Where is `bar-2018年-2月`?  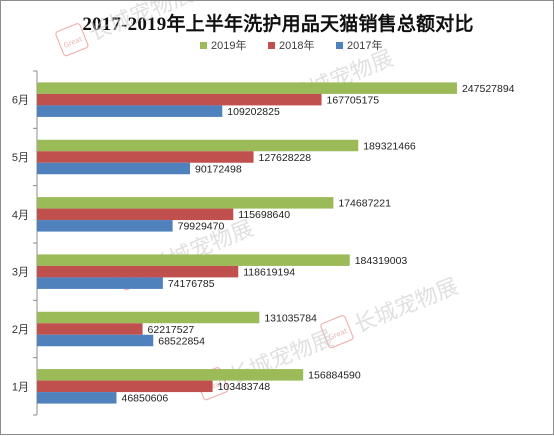
bar-2018年-2月 is located at coordinates (90, 329).